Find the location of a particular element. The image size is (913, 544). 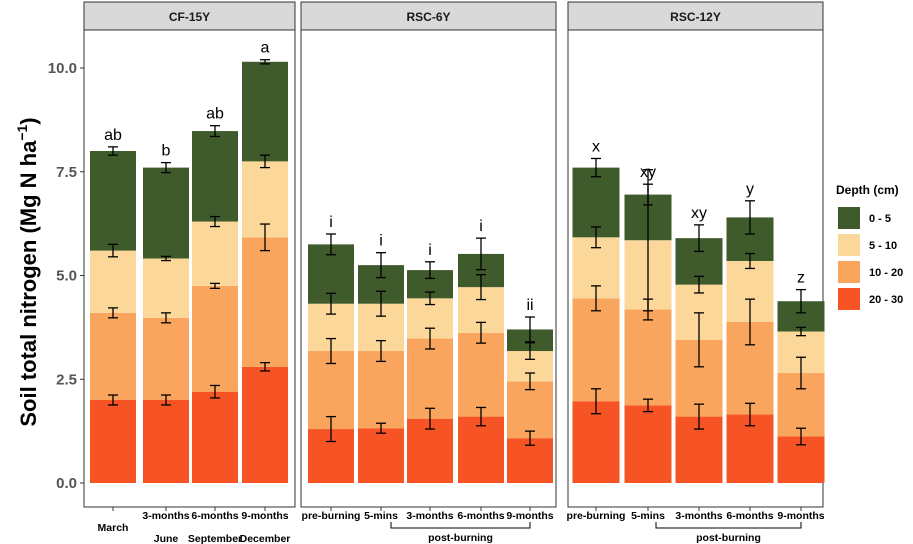

x-tick-label: June is located at coordinates (166, 538).